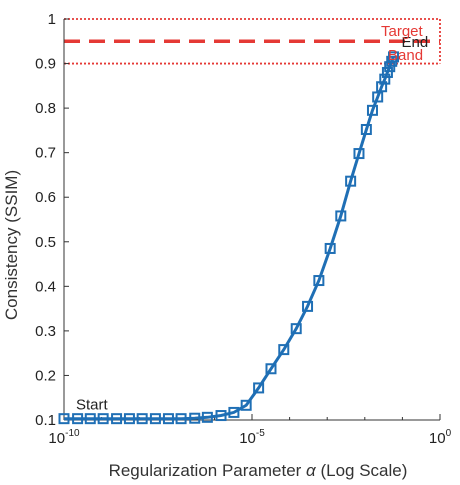  What do you see at coordinates (45, 153) in the screenshot?
I see `y-tick-label: 0.7` at bounding box center [45, 153].